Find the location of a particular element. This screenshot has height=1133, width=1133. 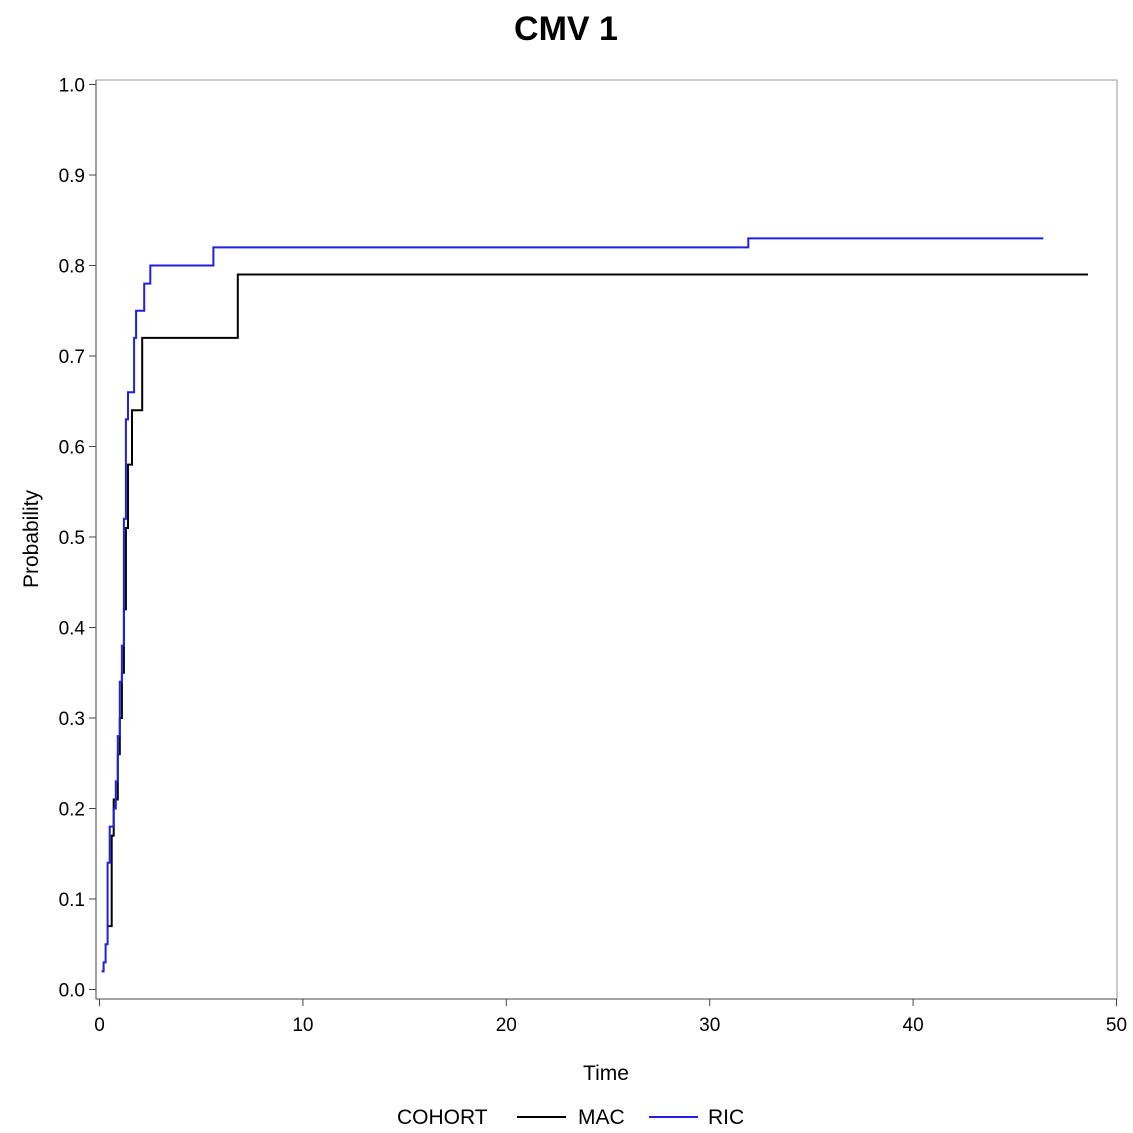

x-tick-label: 30 is located at coordinates (709, 1025).